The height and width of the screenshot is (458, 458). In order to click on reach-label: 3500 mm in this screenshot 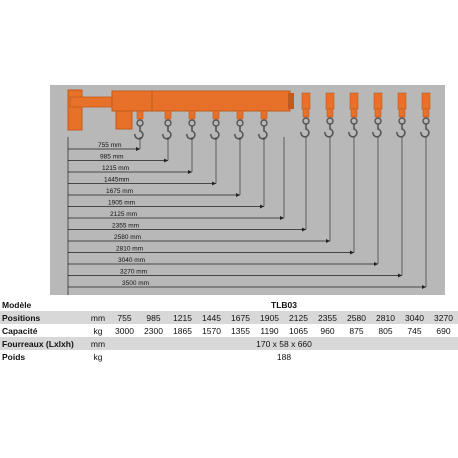, I will do `click(135, 283)`.